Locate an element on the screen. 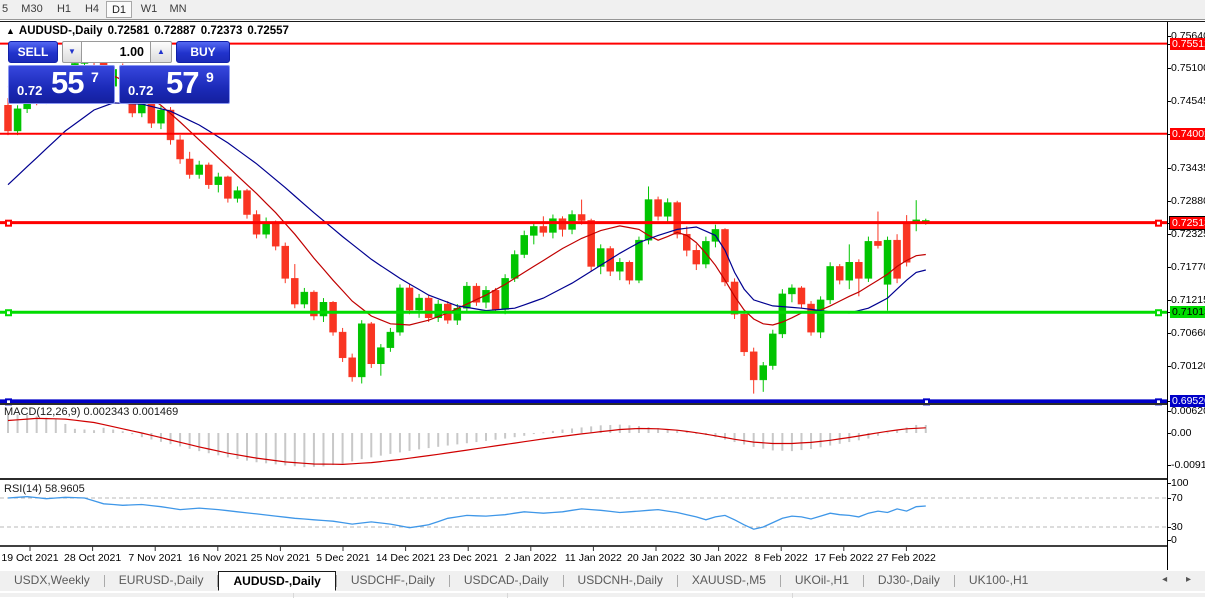 The height and width of the screenshot is (598, 1205). chart-tab-usdx-weekly: USDX,Weekly is located at coordinates (52, 580).